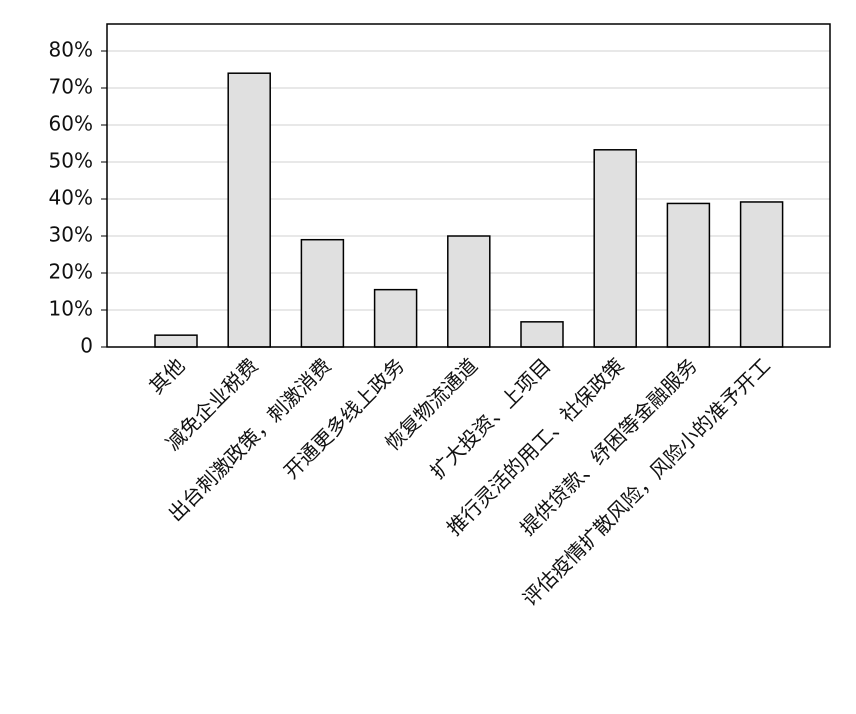 This screenshot has height=714, width=856. I want to click on x-tick-label: 其他, so click(166, 375).